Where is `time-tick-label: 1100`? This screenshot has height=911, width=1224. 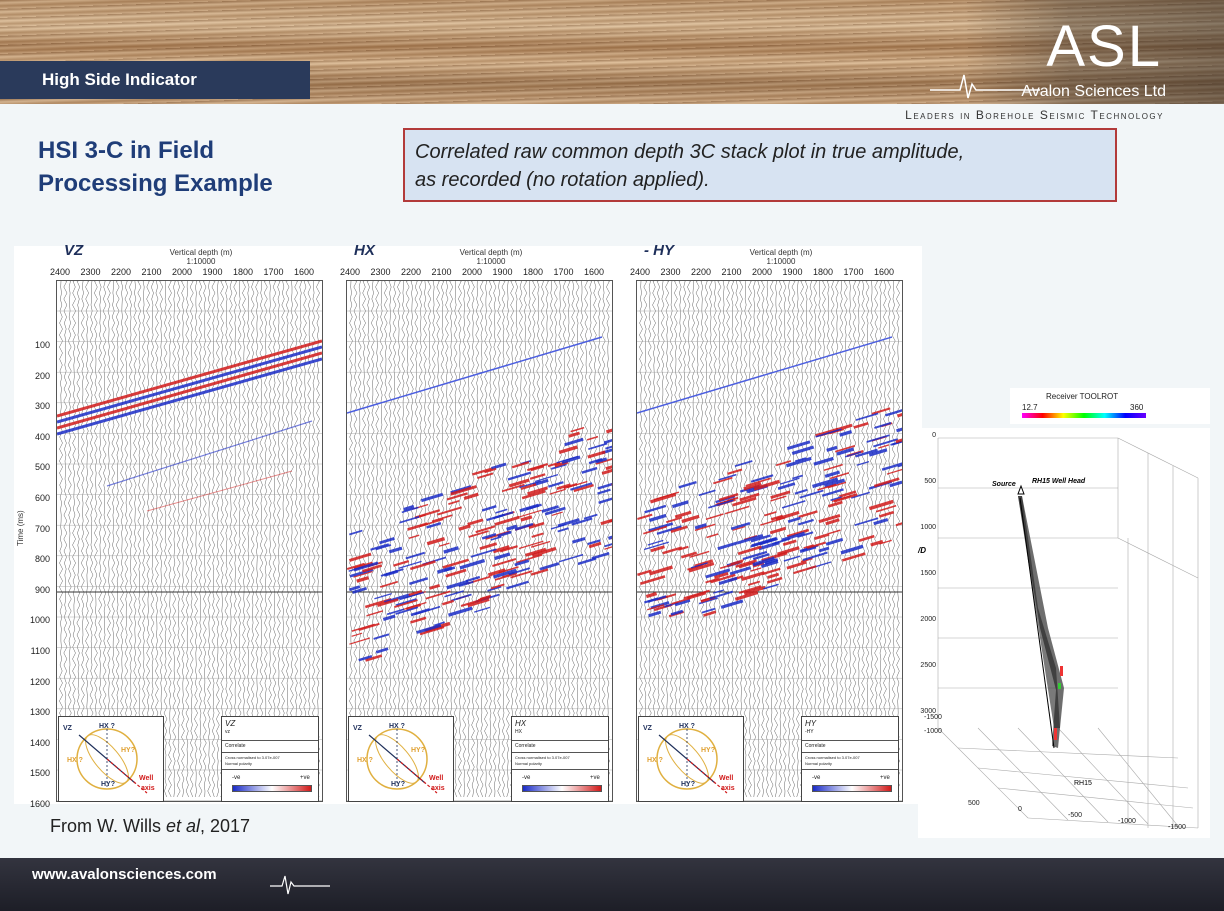 time-tick-label: 1100 is located at coordinates (40, 651).